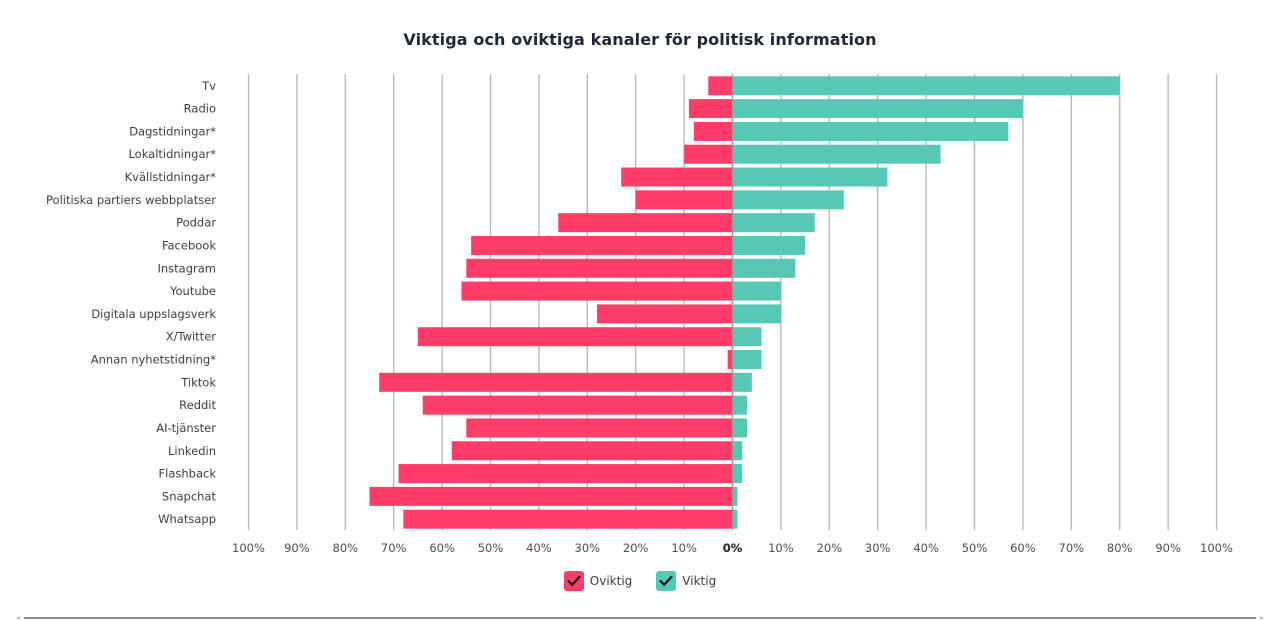 The image size is (1280, 620). What do you see at coordinates (200, 109) in the screenshot?
I see `category-label: Radio` at bounding box center [200, 109].